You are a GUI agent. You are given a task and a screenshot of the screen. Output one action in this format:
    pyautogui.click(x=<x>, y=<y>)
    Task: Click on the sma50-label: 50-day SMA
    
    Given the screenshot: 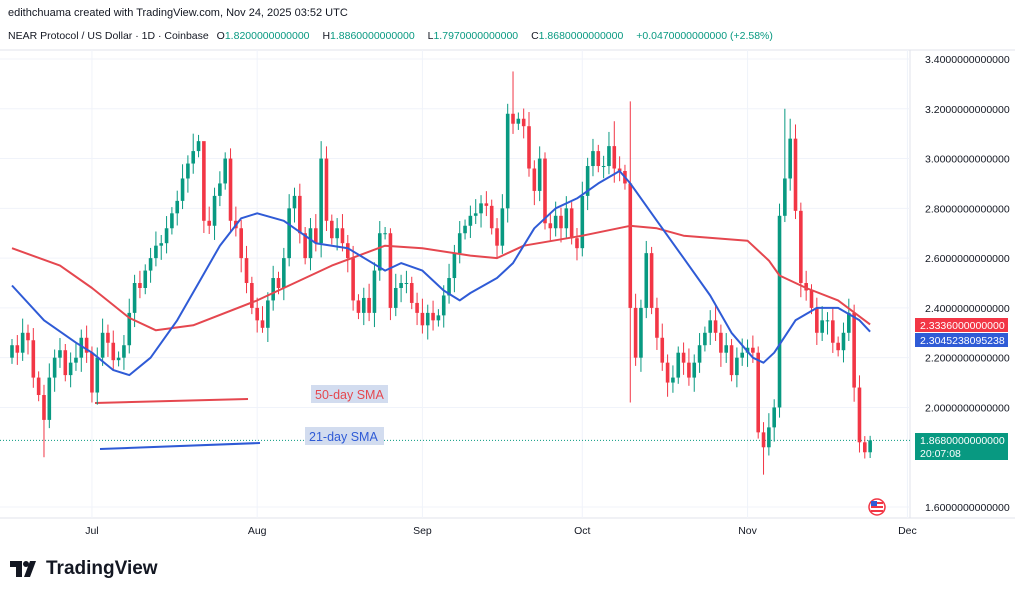 What is the action you would take?
    pyautogui.click(x=349, y=395)
    